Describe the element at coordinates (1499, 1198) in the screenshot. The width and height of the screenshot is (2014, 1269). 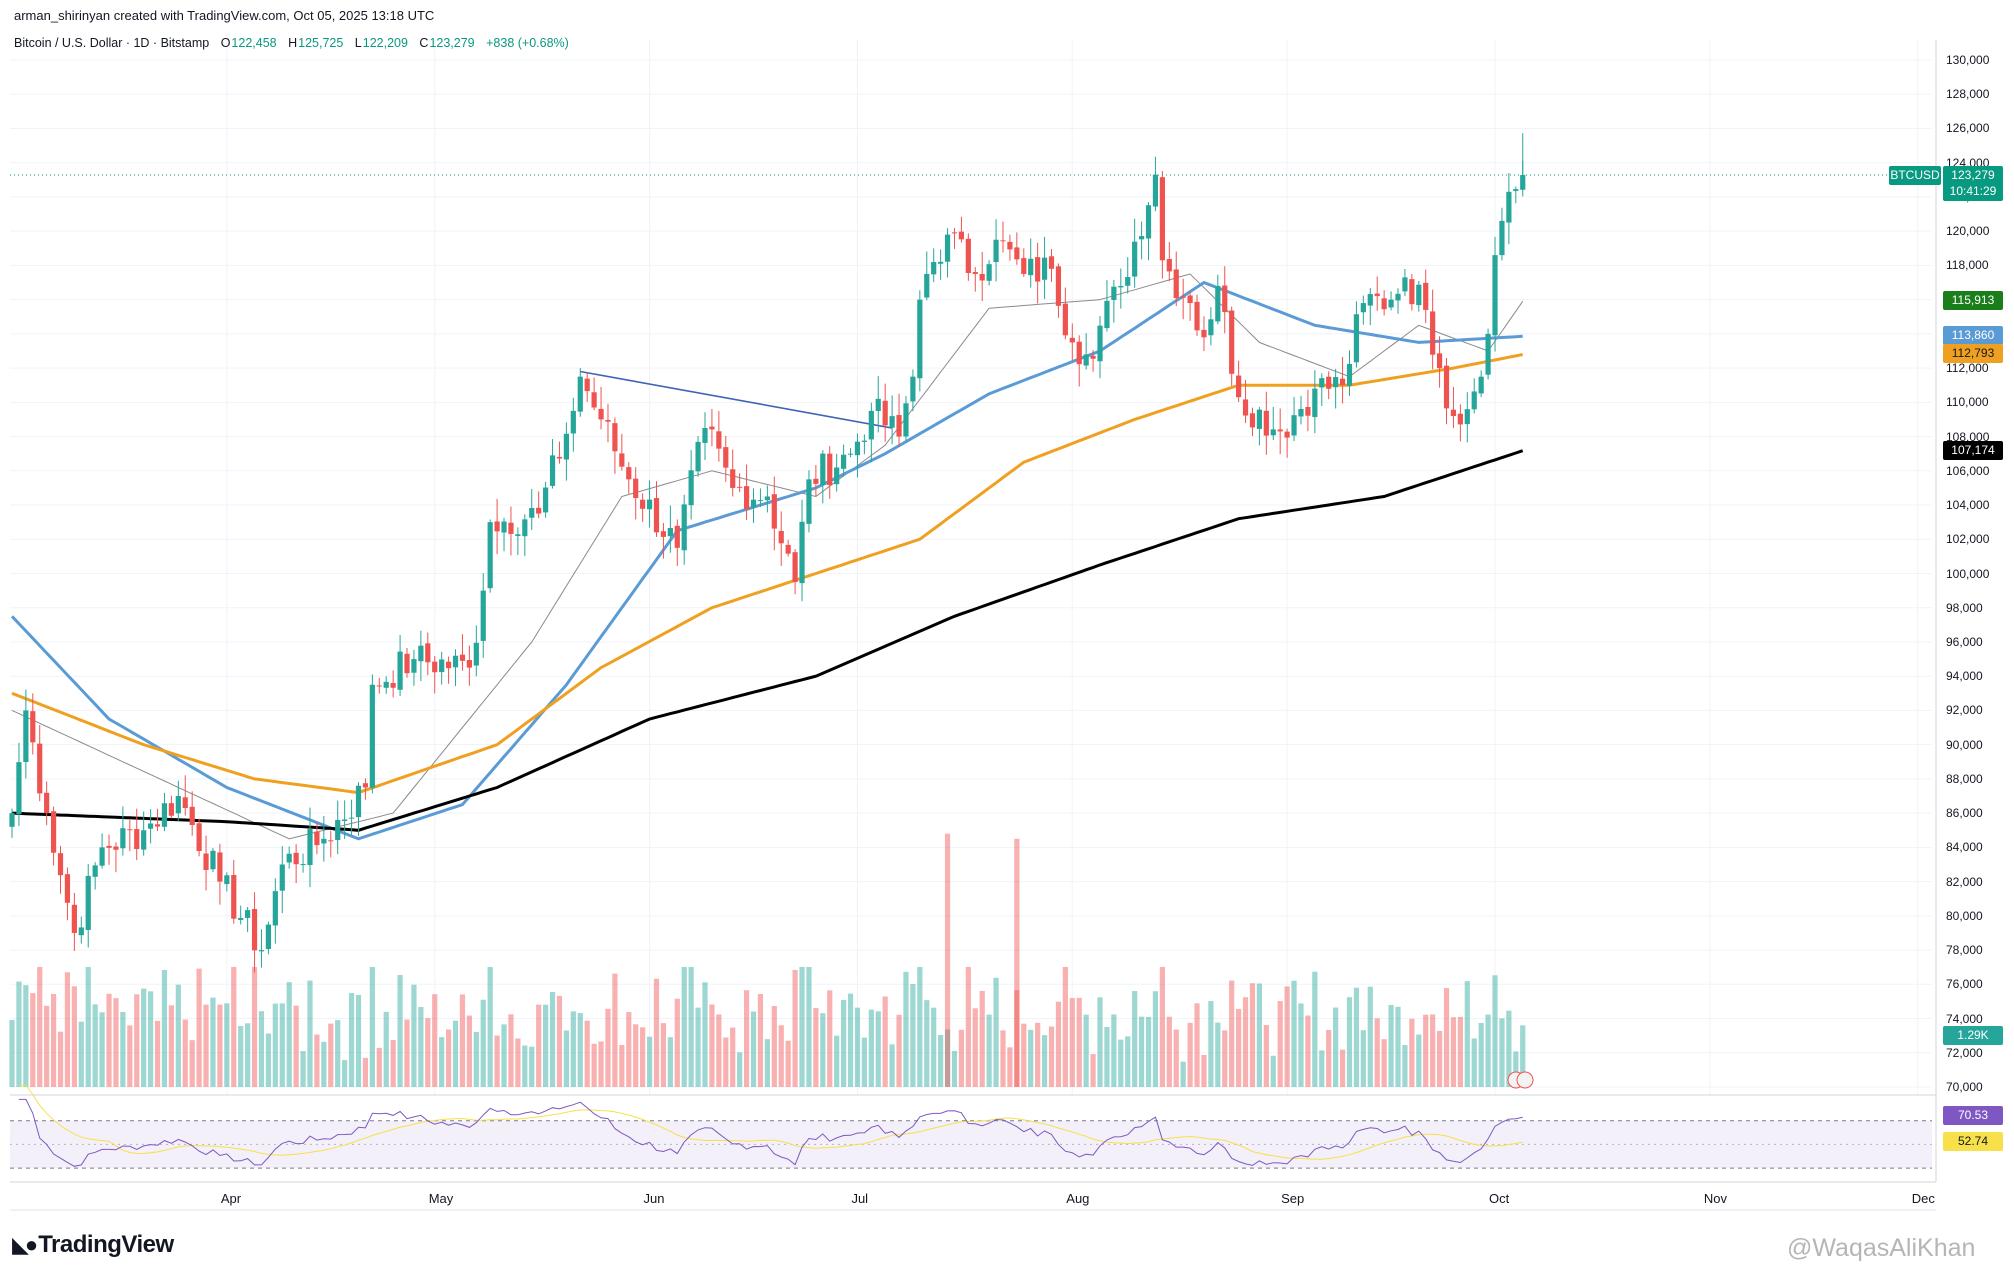
I see `time-tick: Oct` at that location.